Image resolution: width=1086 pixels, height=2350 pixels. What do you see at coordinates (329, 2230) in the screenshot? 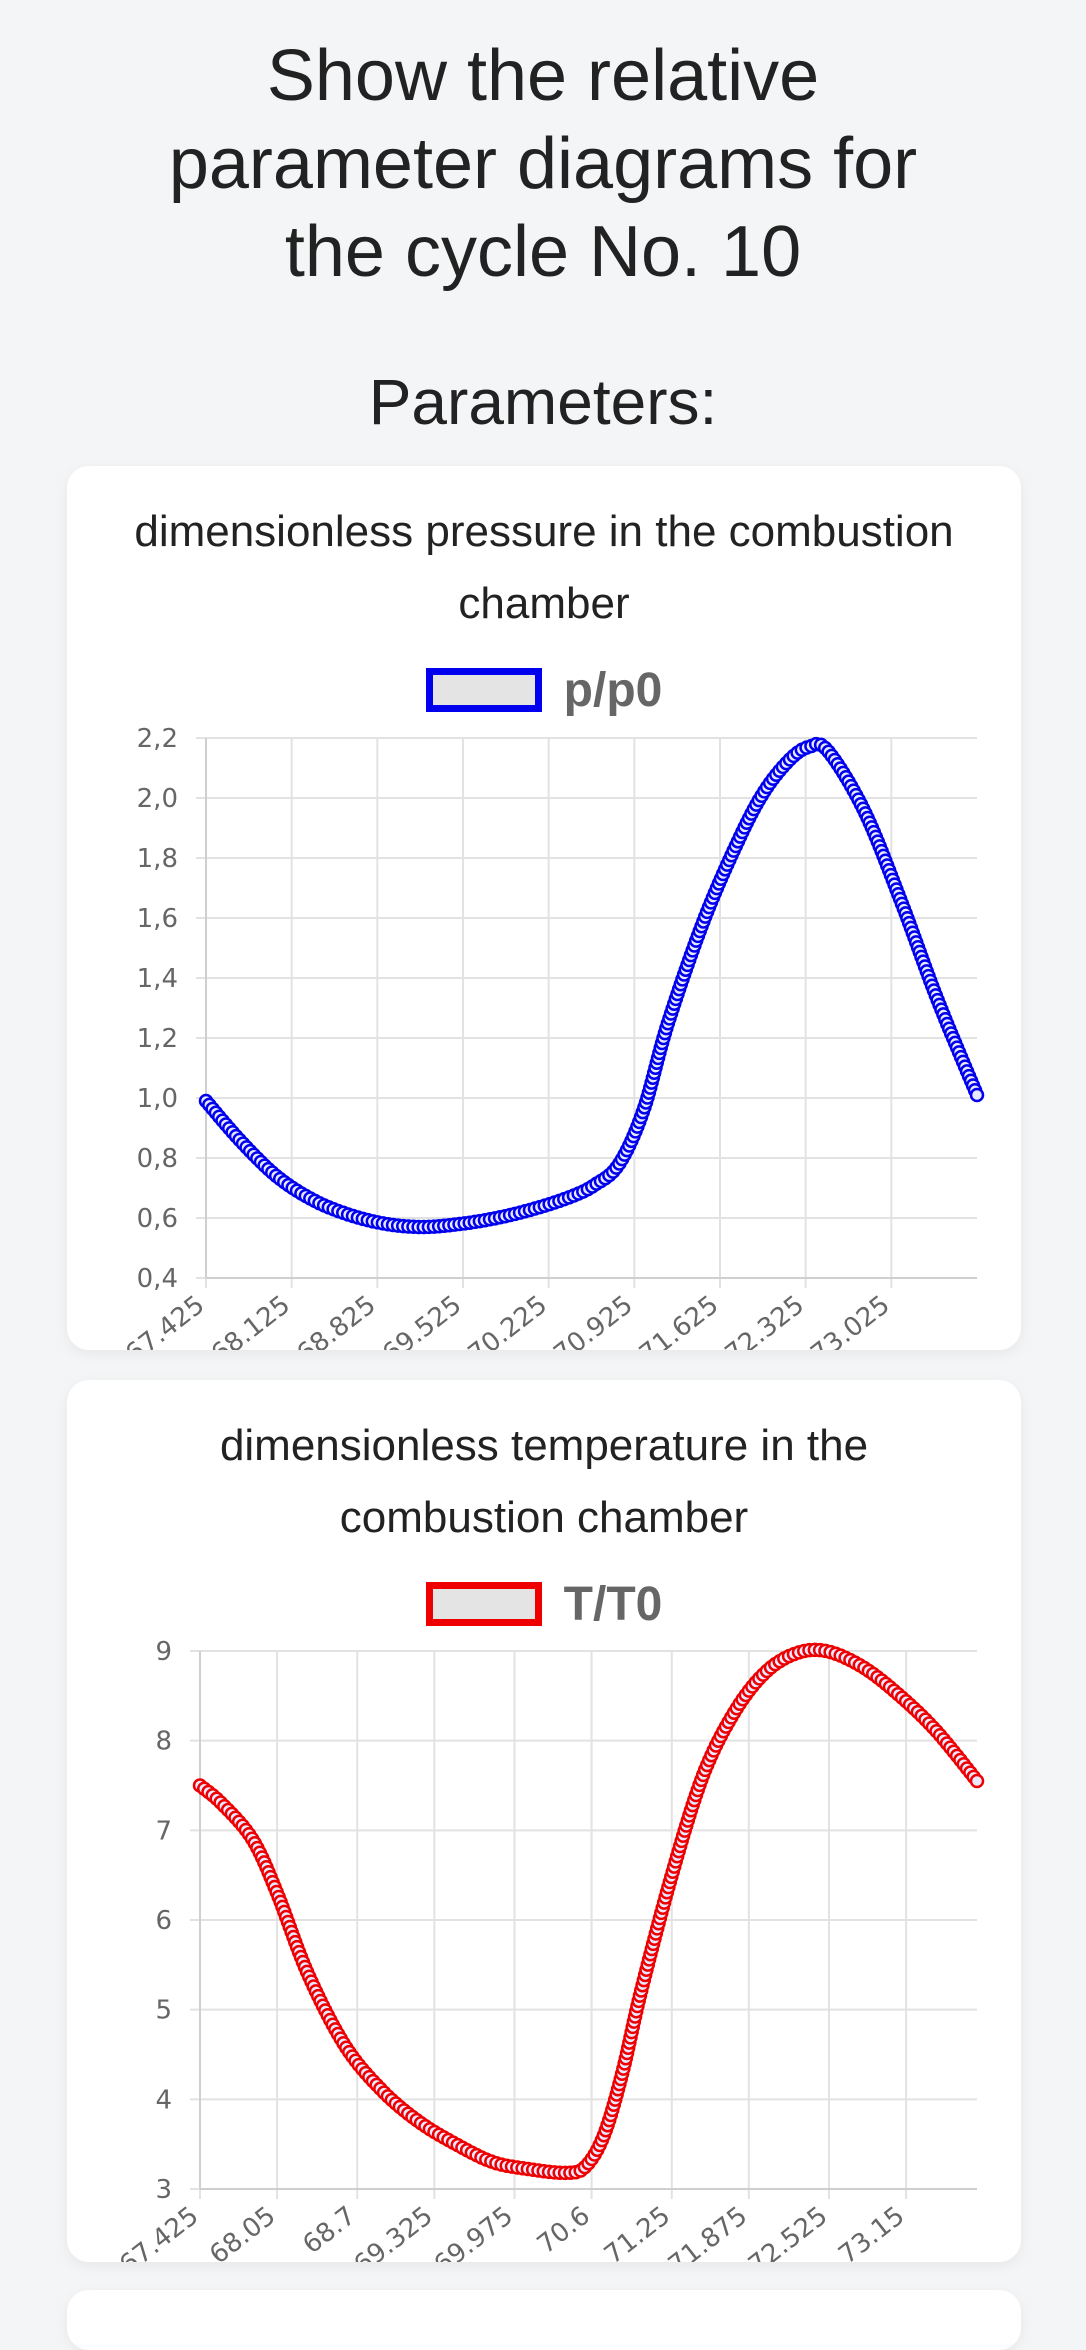
I see `x-tick-label: 68.7` at bounding box center [329, 2230].